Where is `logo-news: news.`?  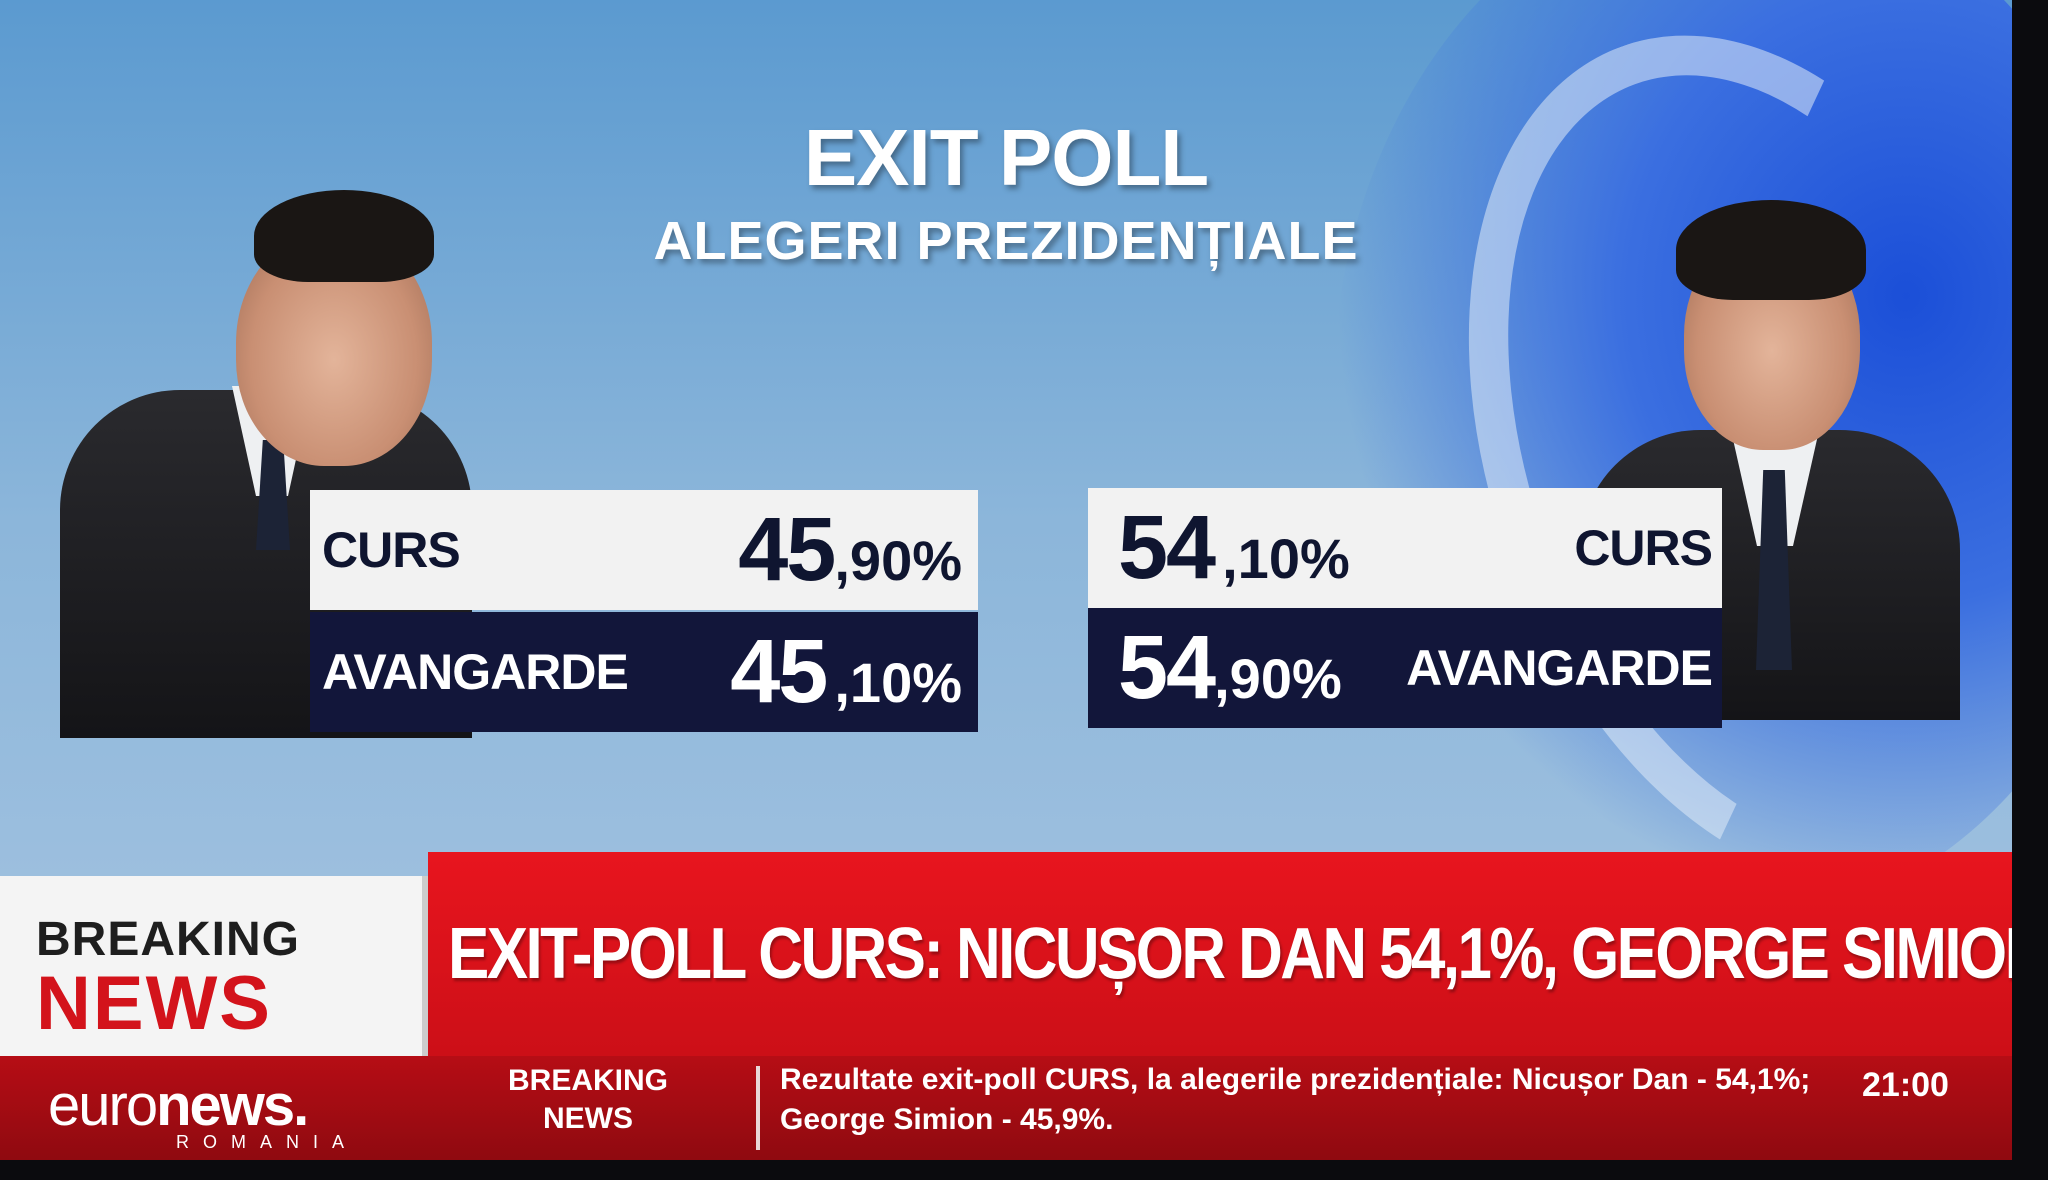 logo-news: news. is located at coordinates (232, 1105).